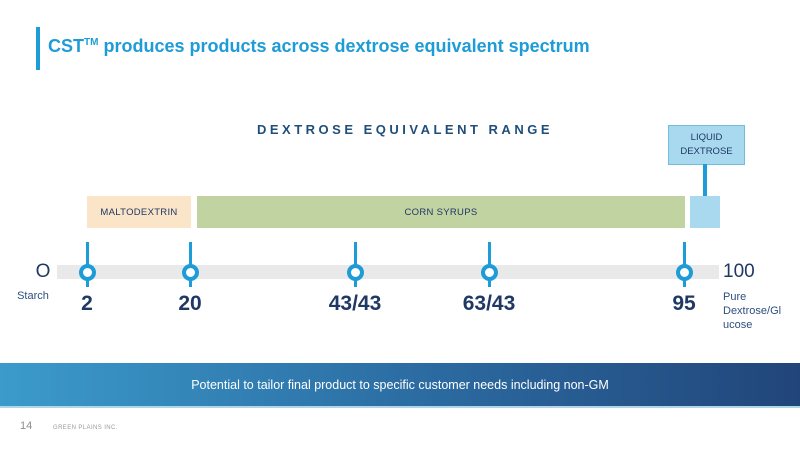 The height and width of the screenshot is (450, 800). What do you see at coordinates (26, 426) in the screenshot?
I see `page-number: 14` at bounding box center [26, 426].